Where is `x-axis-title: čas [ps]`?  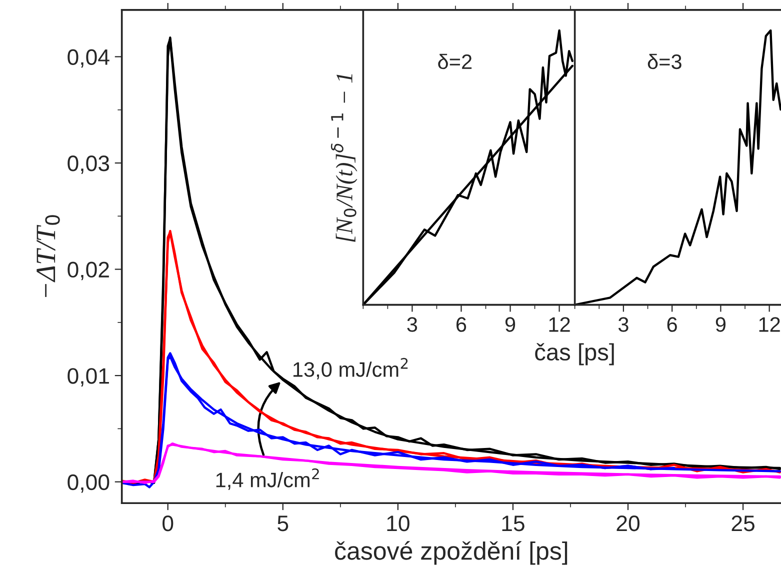
x-axis-title: čas [ps] is located at coordinates (574, 354).